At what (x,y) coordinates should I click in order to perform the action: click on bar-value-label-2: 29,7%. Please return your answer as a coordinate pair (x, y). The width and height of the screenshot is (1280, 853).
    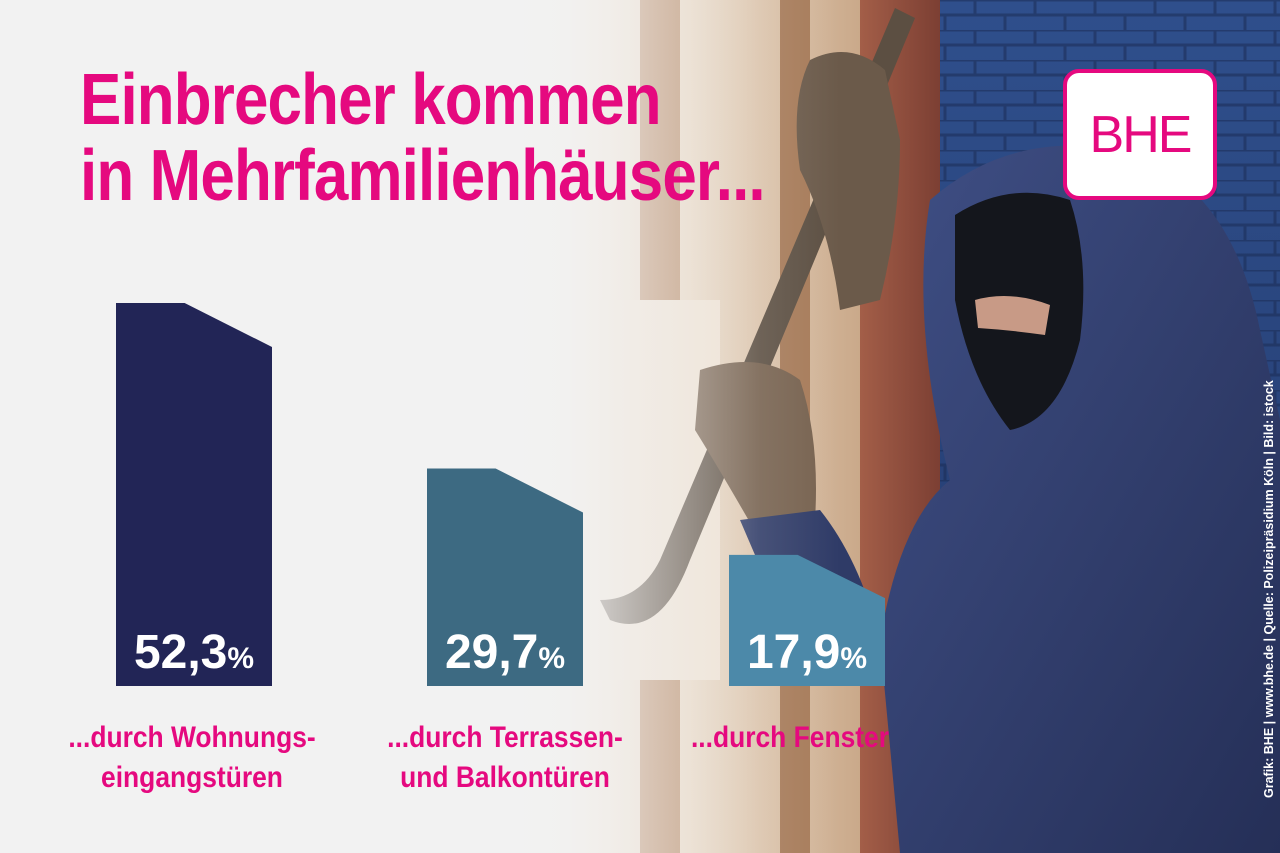
    Looking at the image, I should click on (505, 652).